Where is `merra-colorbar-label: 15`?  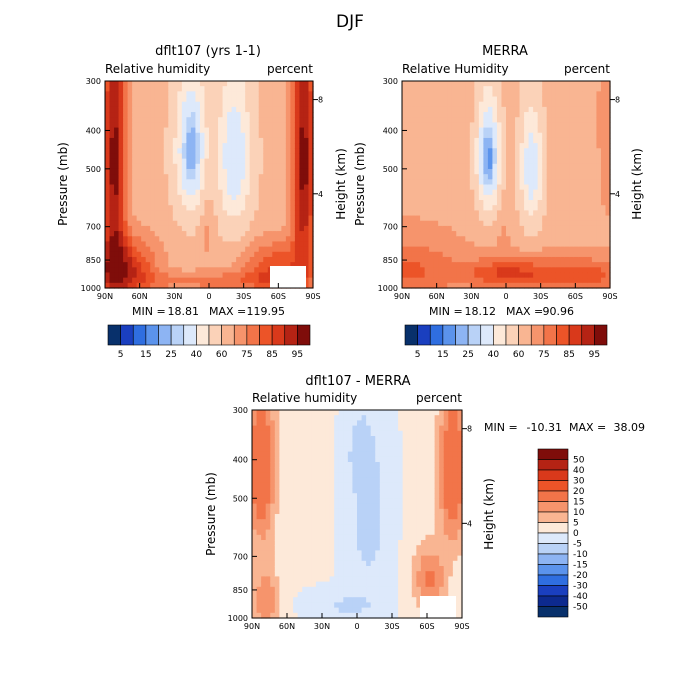
merra-colorbar-label: 15 is located at coordinates (442, 355).